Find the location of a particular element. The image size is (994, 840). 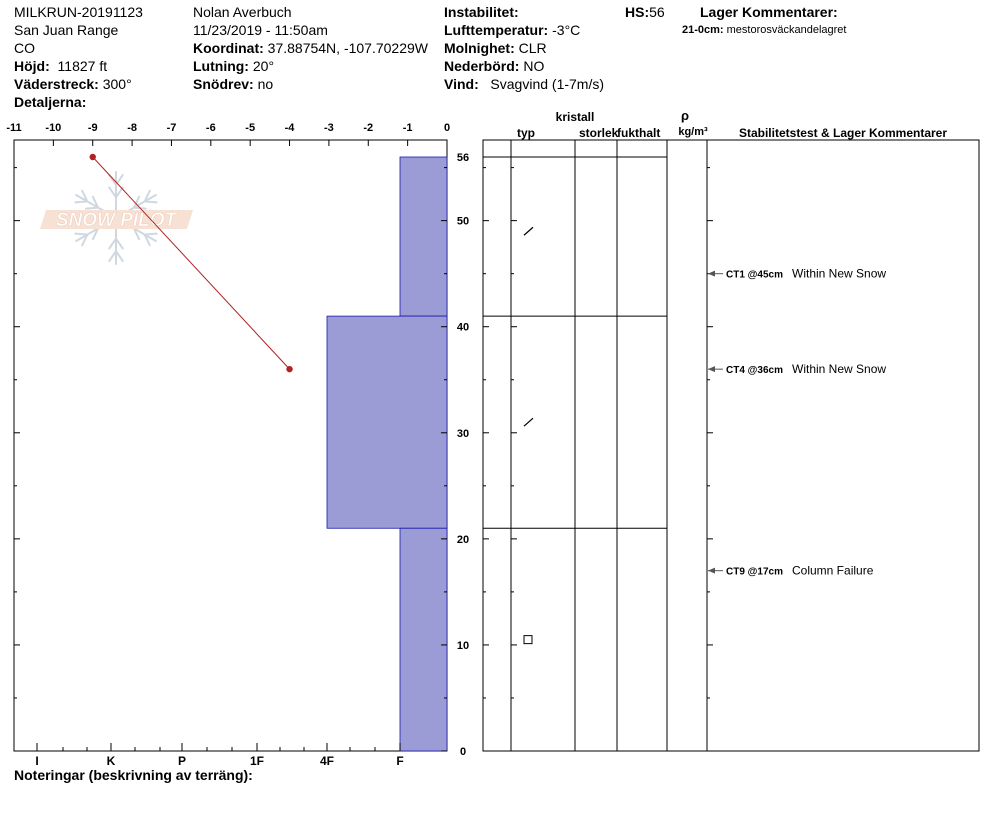

depth-tick-label: 30 is located at coordinates (463, 434).